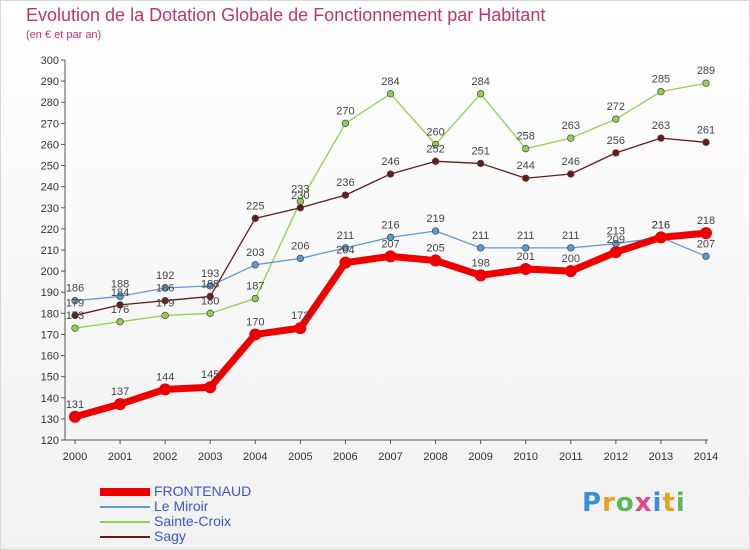 The width and height of the screenshot is (750, 550). Describe the element at coordinates (435, 132) in the screenshot. I see `data-label-sainte-croix: 260` at that location.